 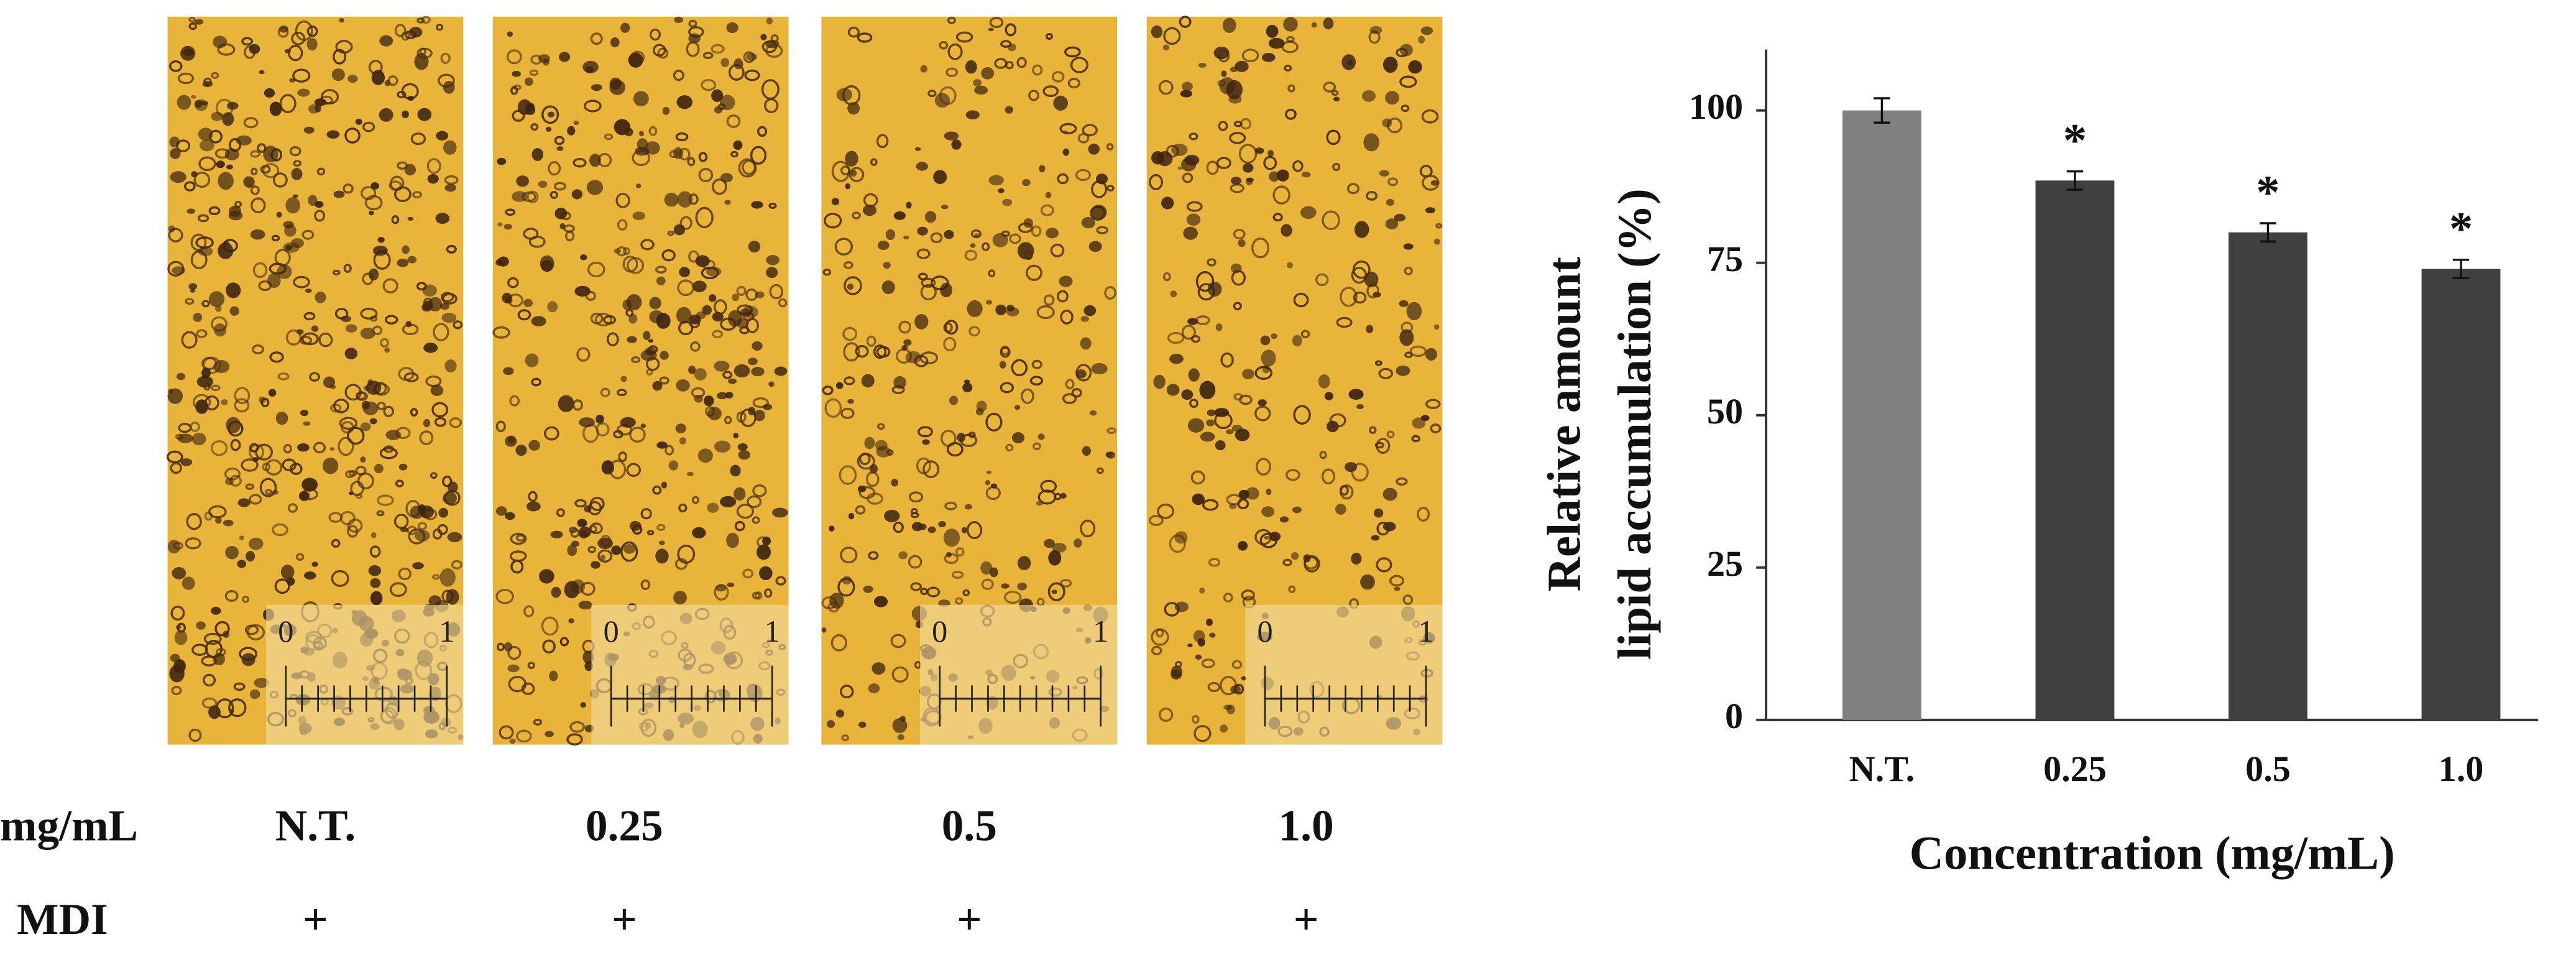 What do you see at coordinates (1882, 769) in the screenshot?
I see `x-tick-label: N.T.` at bounding box center [1882, 769].